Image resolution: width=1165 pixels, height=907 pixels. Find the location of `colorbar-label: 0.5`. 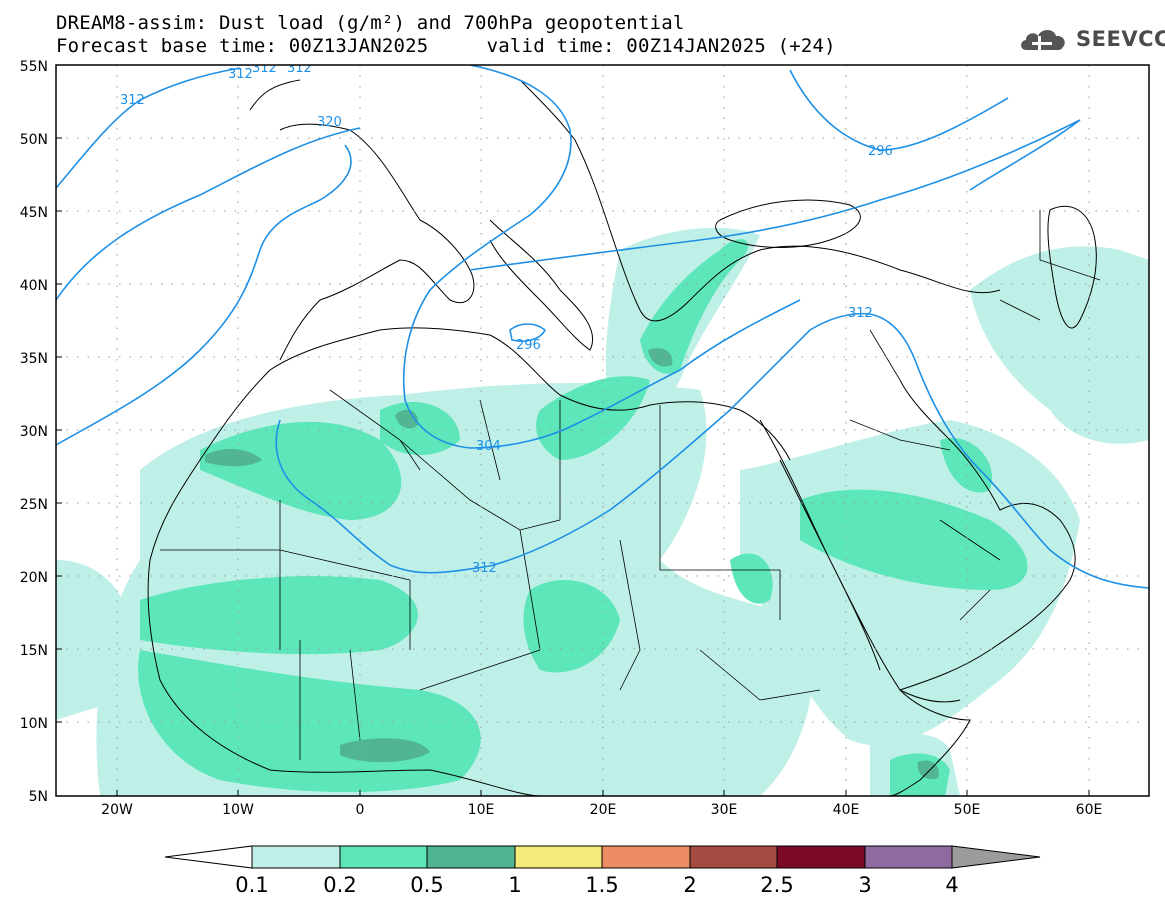

colorbar-label: 0.5 is located at coordinates (426, 885).